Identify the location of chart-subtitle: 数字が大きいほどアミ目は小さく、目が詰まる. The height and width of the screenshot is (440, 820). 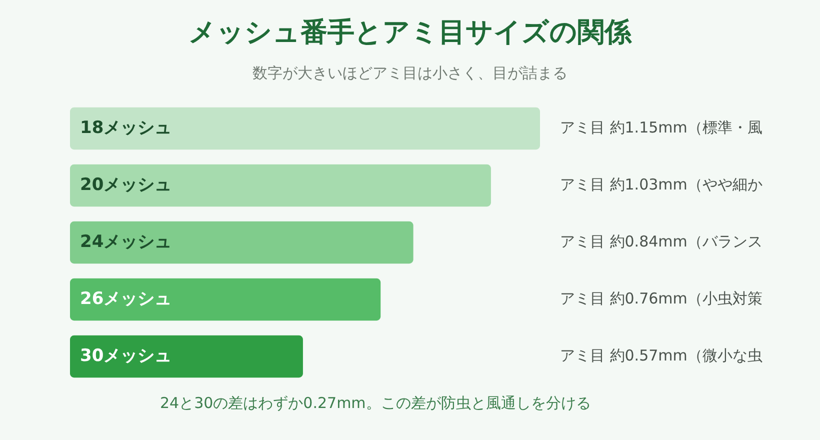
(410, 73).